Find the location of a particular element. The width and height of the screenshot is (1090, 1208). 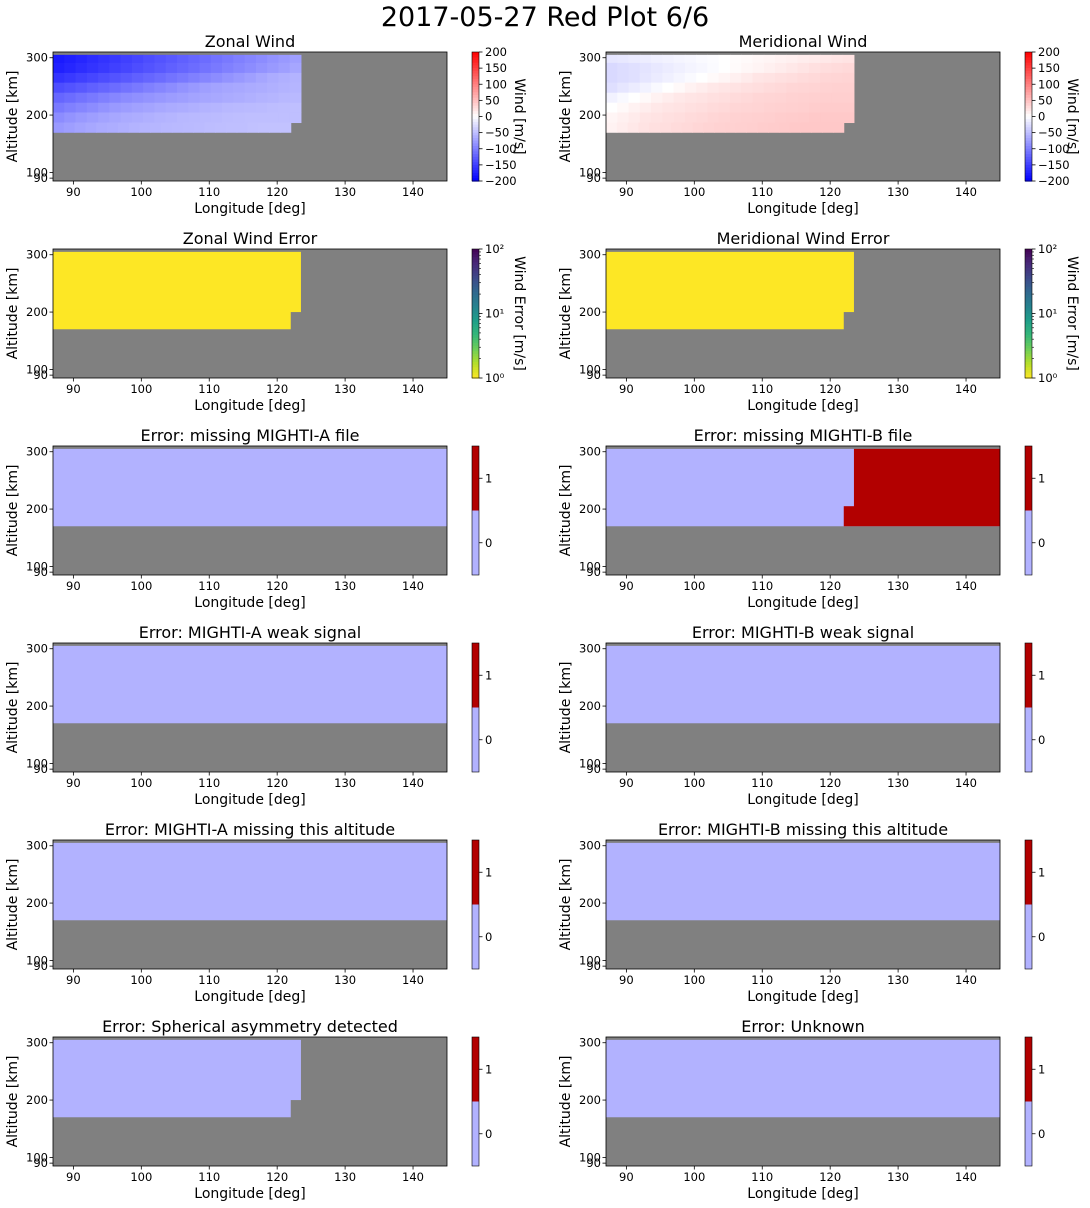

colorbar-tick-label: 10⁰ is located at coordinates (495, 378).